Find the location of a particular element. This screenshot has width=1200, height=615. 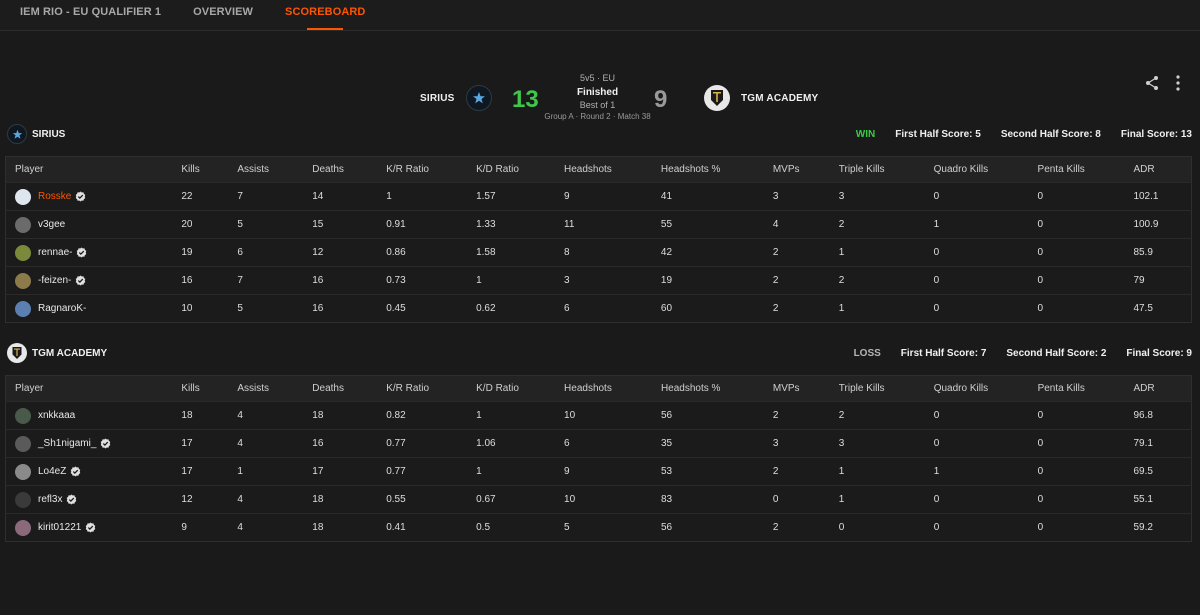

stat-kills: 9 is located at coordinates (200, 527).